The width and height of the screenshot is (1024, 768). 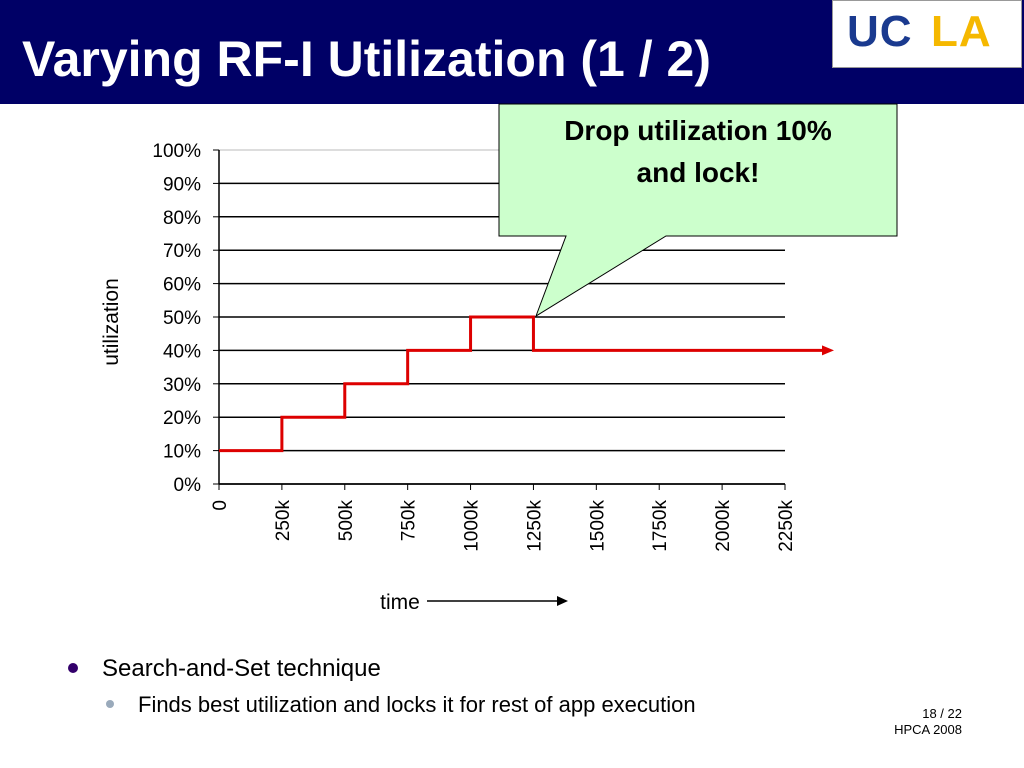 I want to click on bullet-text: Search-and-Set technique, so click(x=241, y=668).